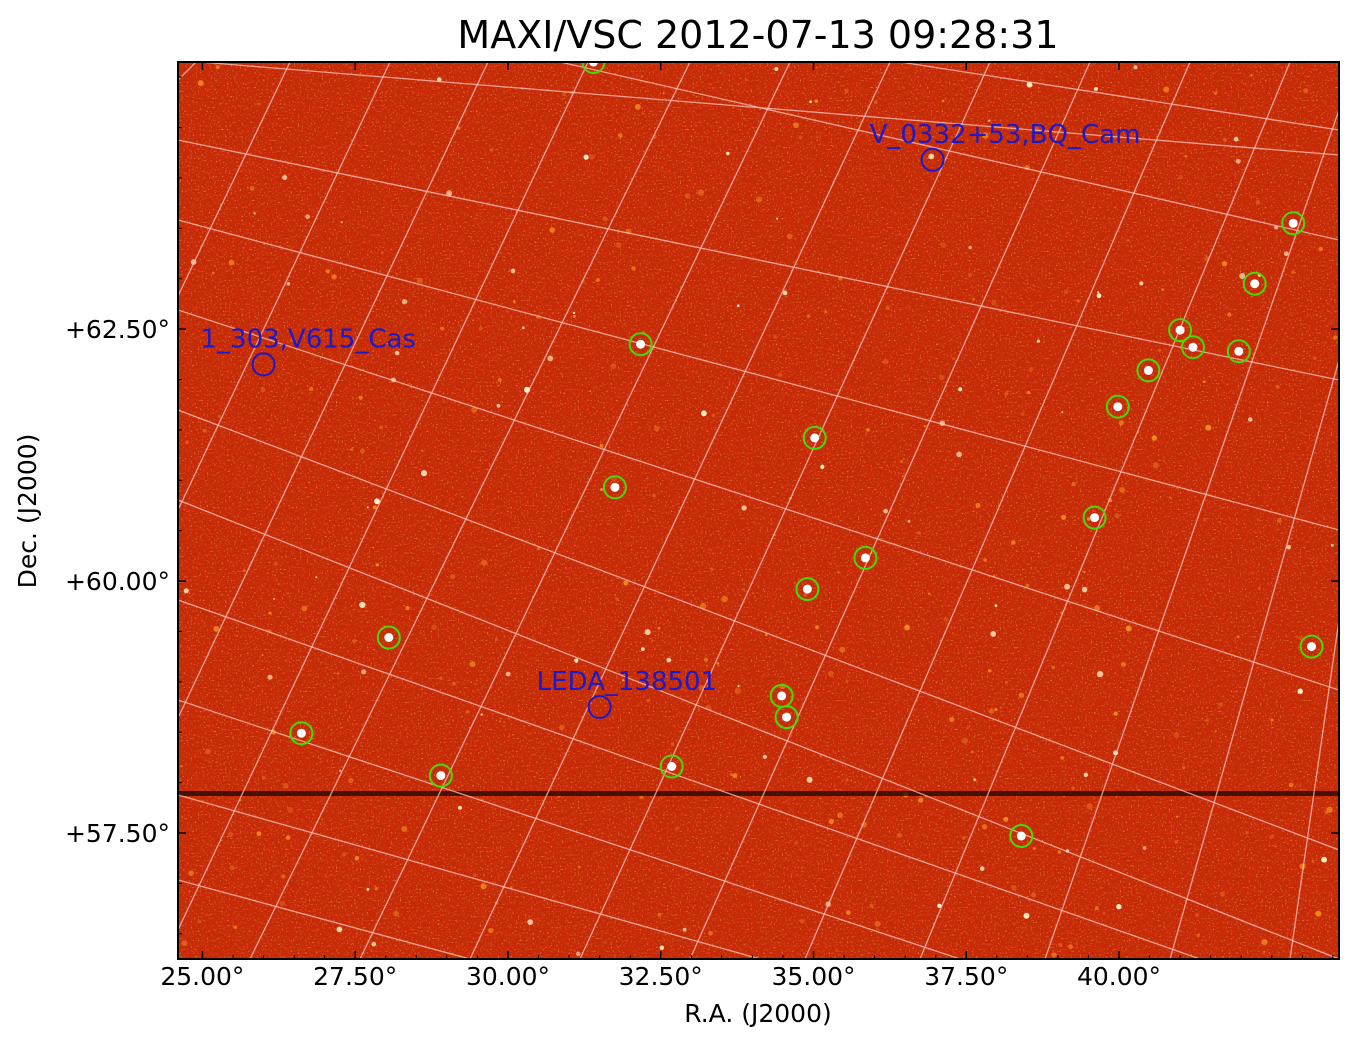 The width and height of the screenshot is (1355, 1043). I want to click on x-tick-label: 27.50°, so click(355, 976).